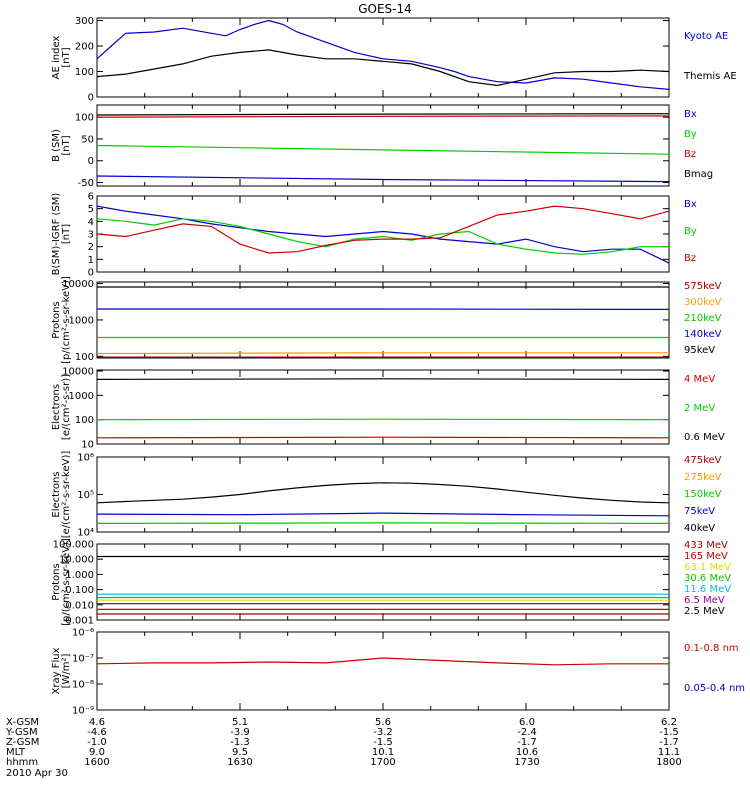  What do you see at coordinates (91, 197) in the screenshot?
I see `y-tick-label: 6` at bounding box center [91, 197].